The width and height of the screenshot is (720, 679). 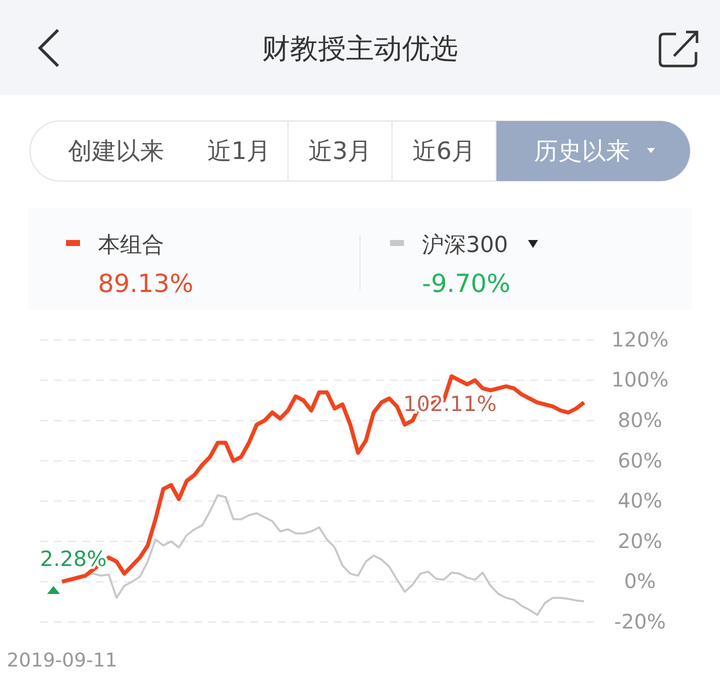 What do you see at coordinates (640, 581) in the screenshot?
I see `y-tick-label: 0%` at bounding box center [640, 581].